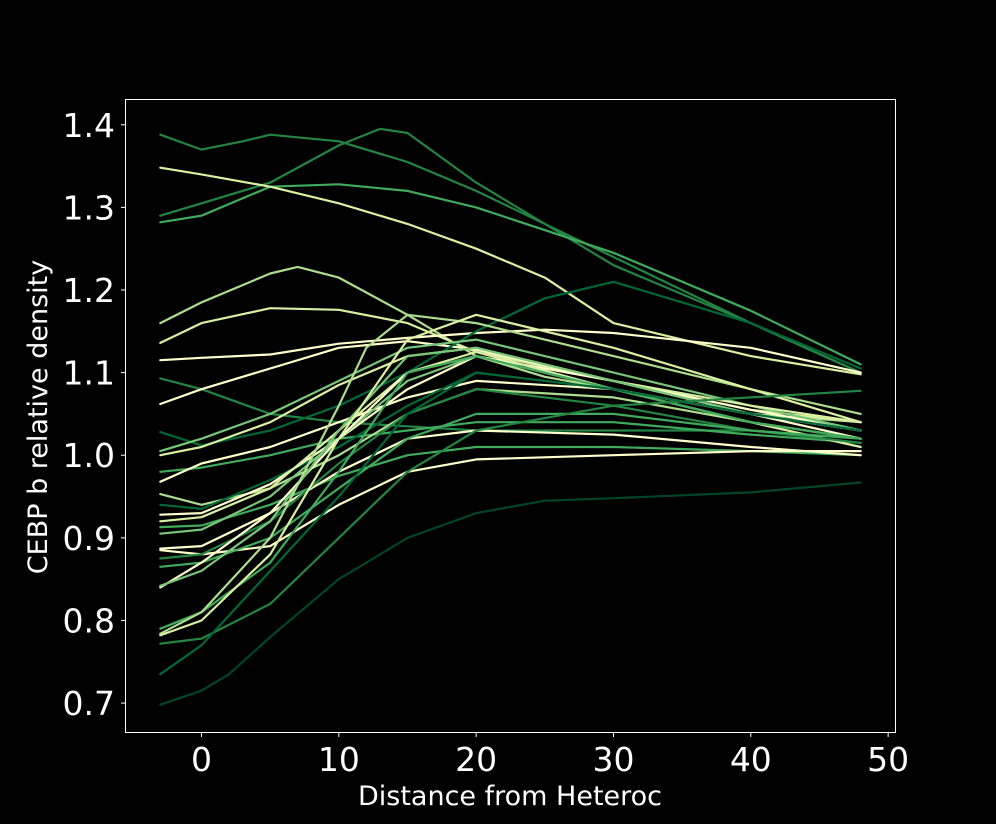 Image resolution: width=996 pixels, height=824 pixels. I want to click on y-tick-label: 0.7, so click(89, 703).